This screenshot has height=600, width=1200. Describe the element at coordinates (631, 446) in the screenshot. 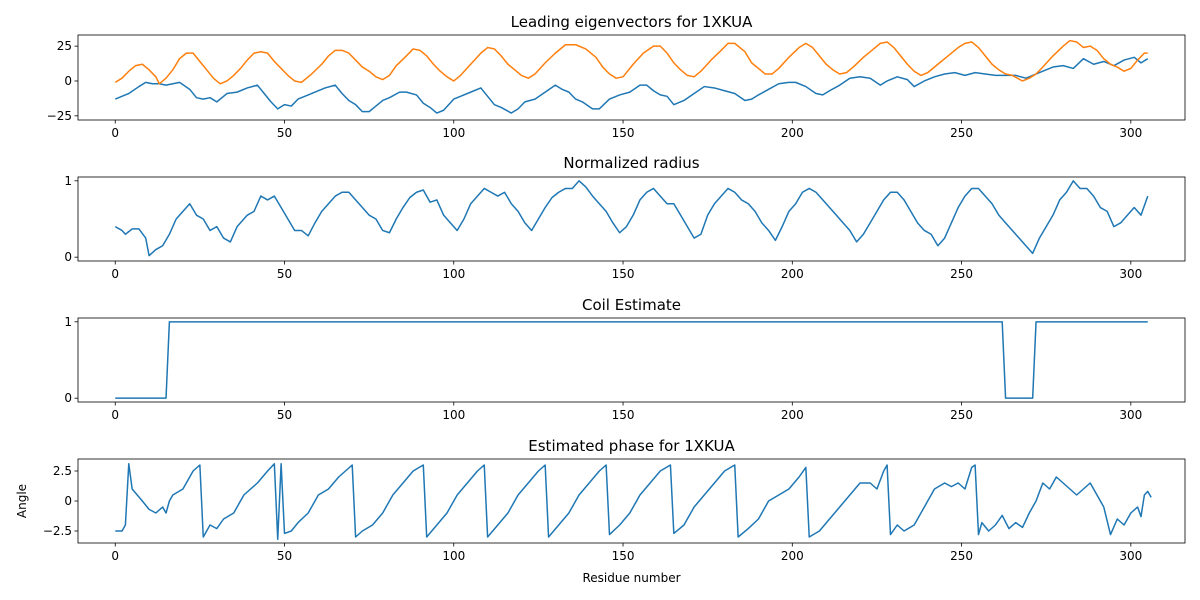

I see `subplot-title: Estimated phase for 1XKUA` at that location.